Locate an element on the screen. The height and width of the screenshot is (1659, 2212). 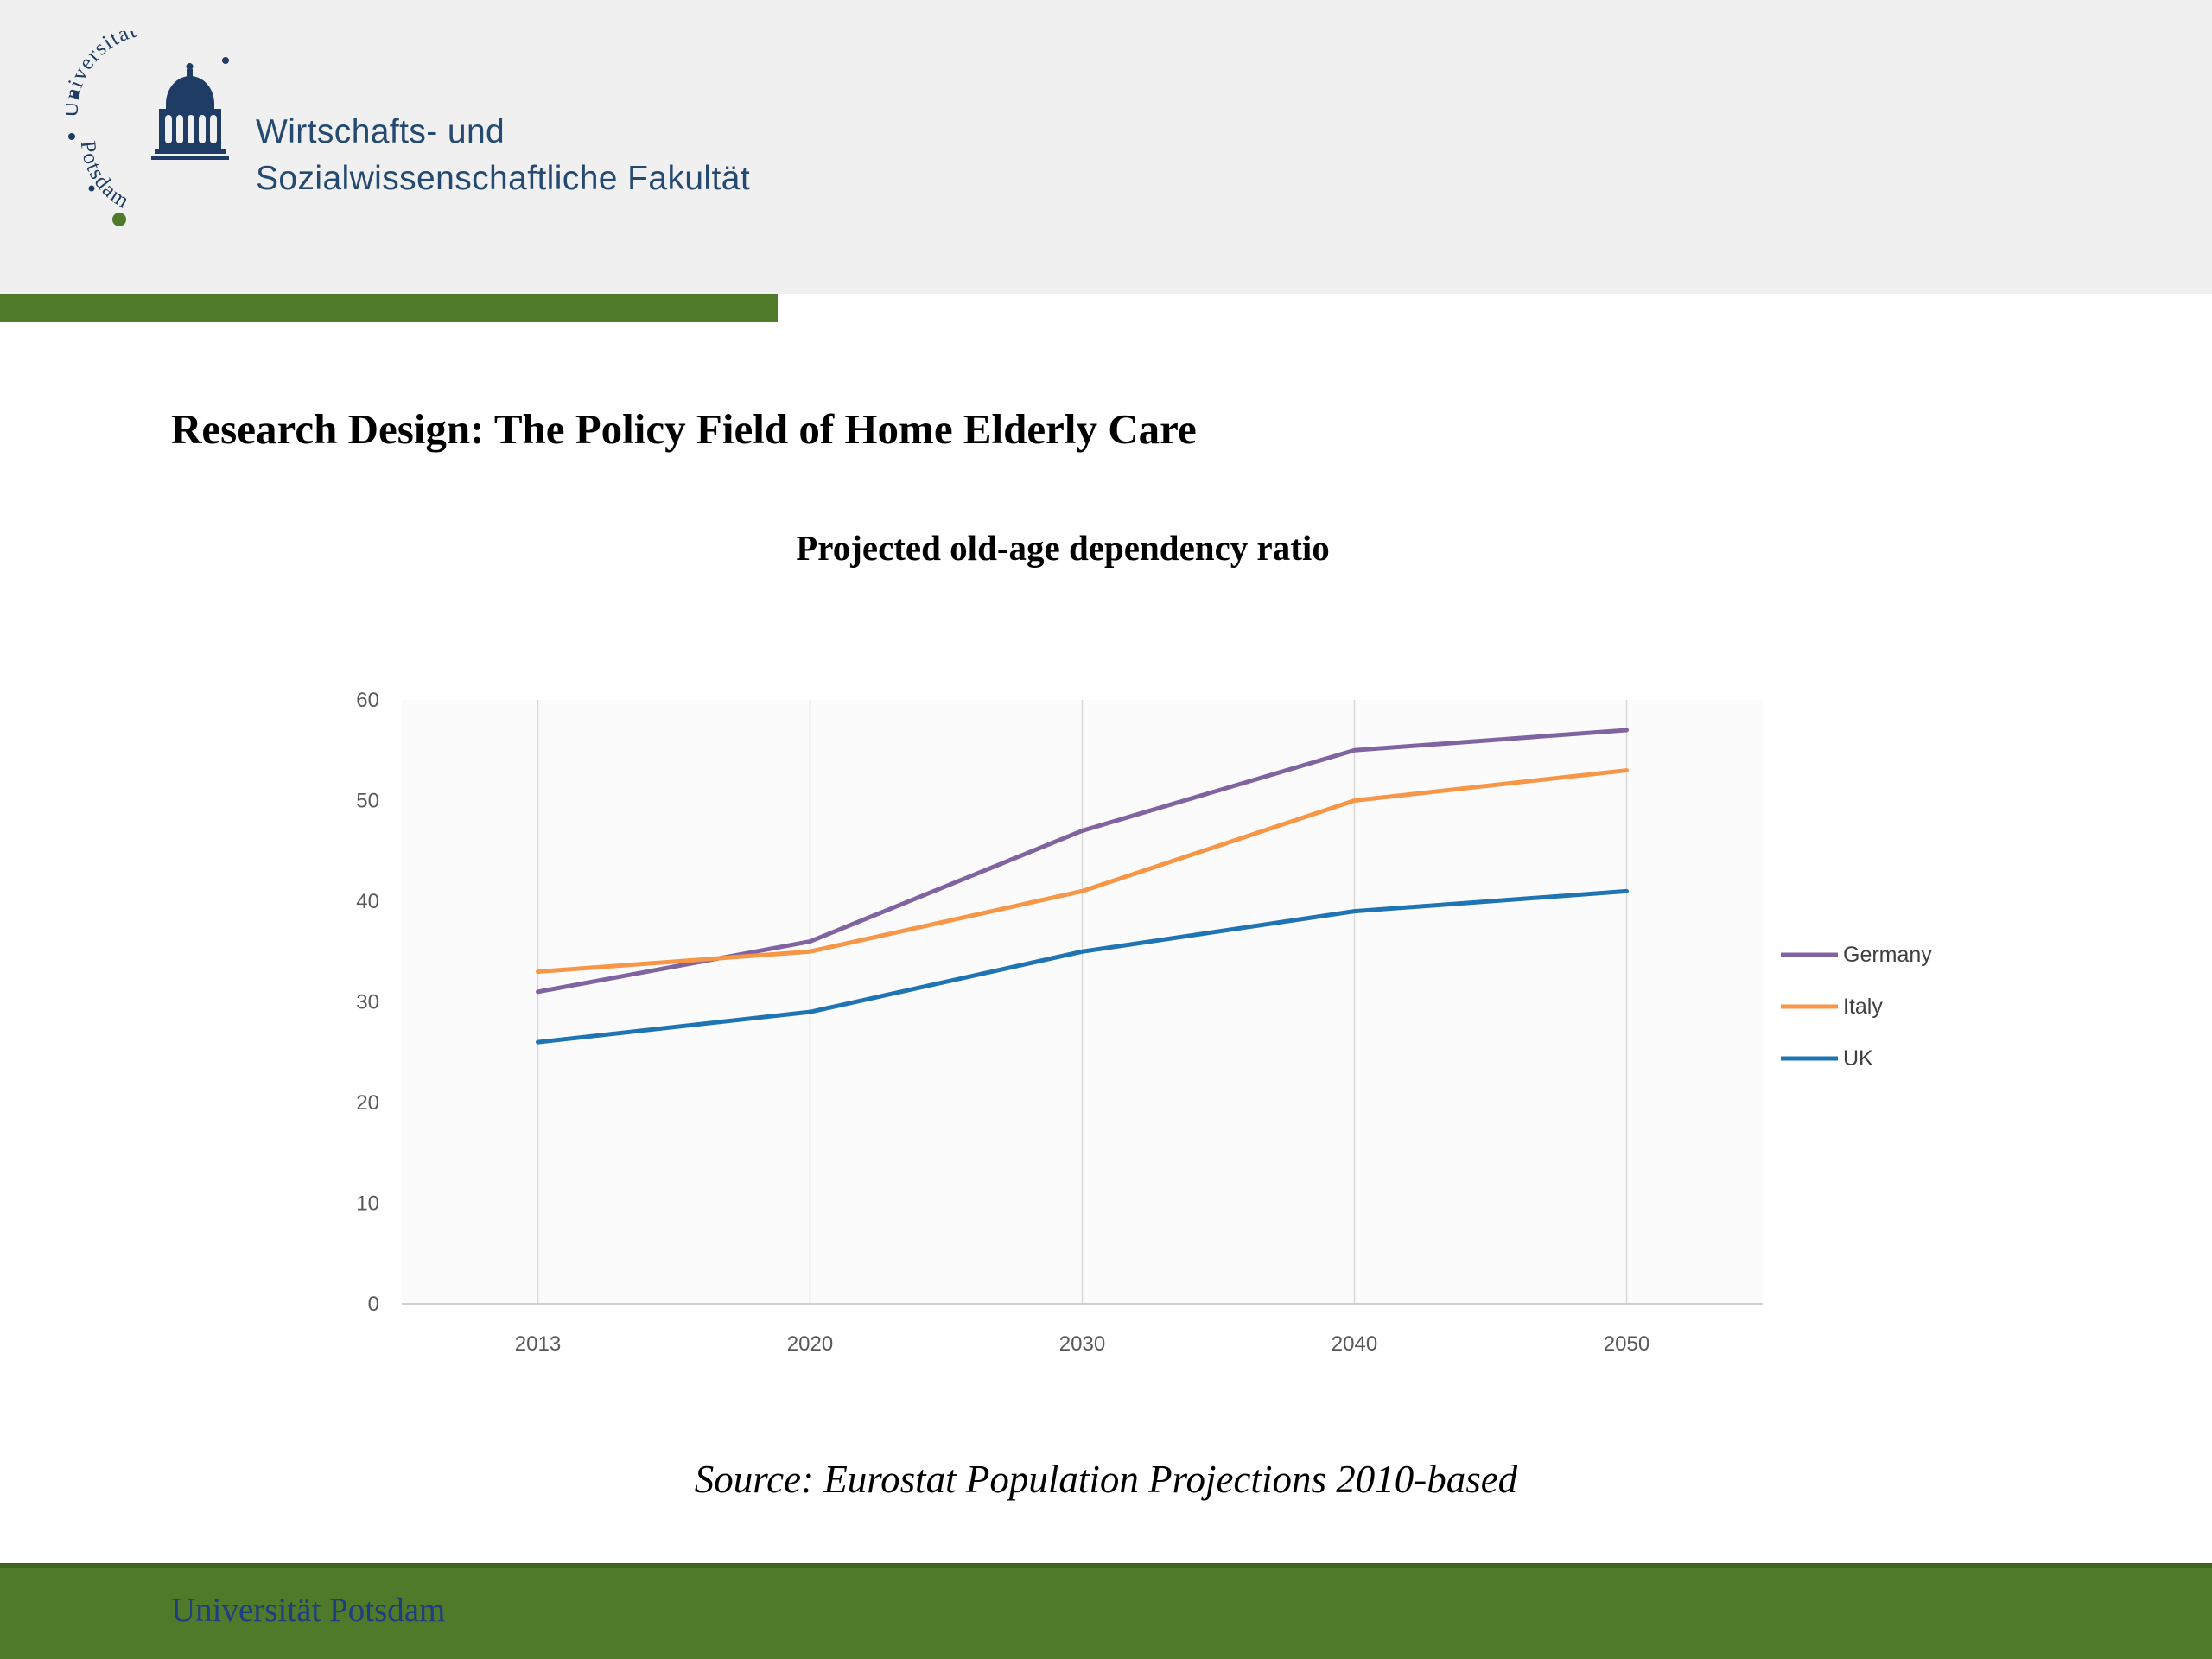
logo-arc-text-universitaet: Universität is located at coordinates (103, 74).